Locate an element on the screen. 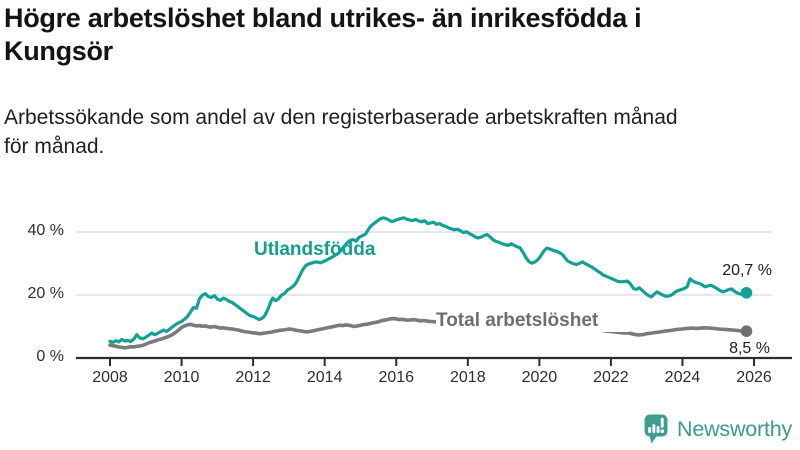 This screenshot has height=450, width=800. series-line-total is located at coordinates (428, 333).